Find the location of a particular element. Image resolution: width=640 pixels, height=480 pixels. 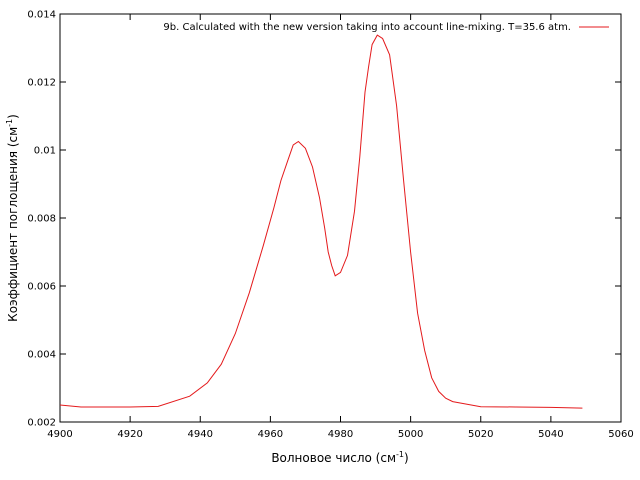

y-tick-label: 0.012 is located at coordinates (41, 83).